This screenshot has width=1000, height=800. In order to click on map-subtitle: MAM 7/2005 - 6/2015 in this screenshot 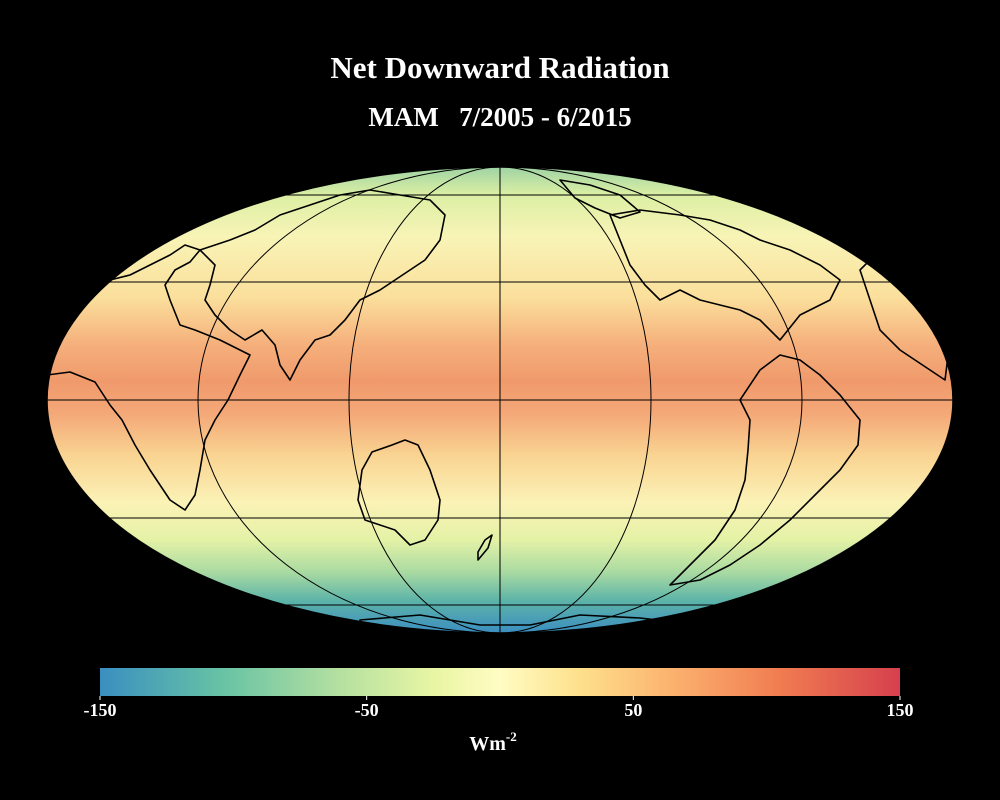, I will do `click(499, 117)`.